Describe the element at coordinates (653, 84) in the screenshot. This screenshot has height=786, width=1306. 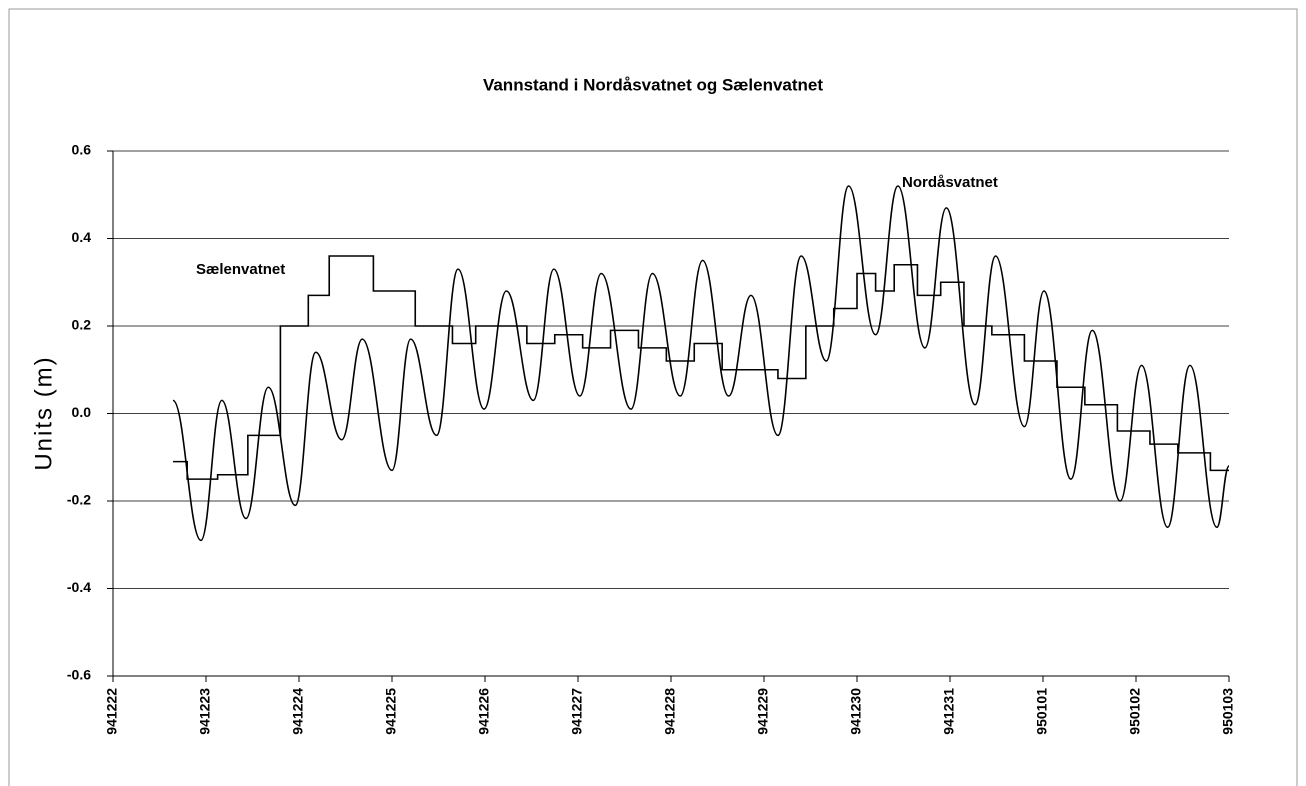
I see `chart-title: Vannstand i Nordåsvatnet og Sælenvatnet` at that location.